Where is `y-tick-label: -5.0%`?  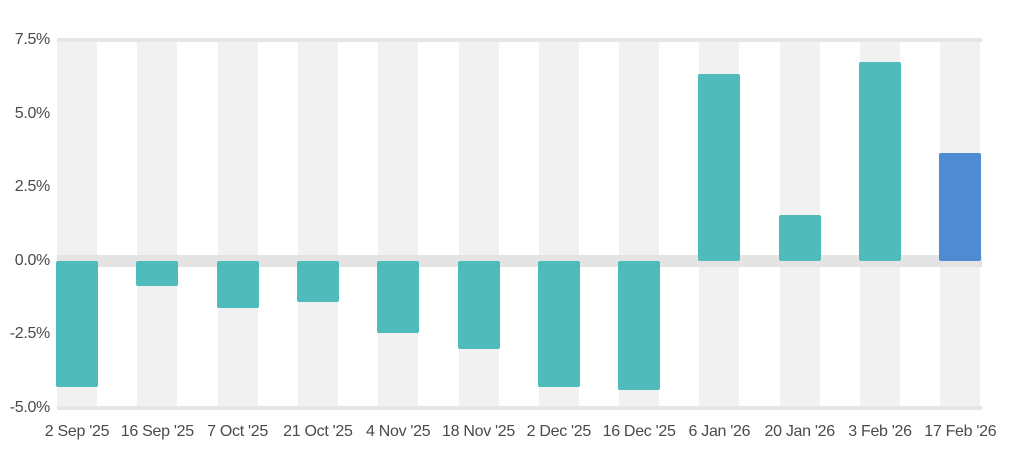 y-tick-label: -5.0% is located at coordinates (30, 407).